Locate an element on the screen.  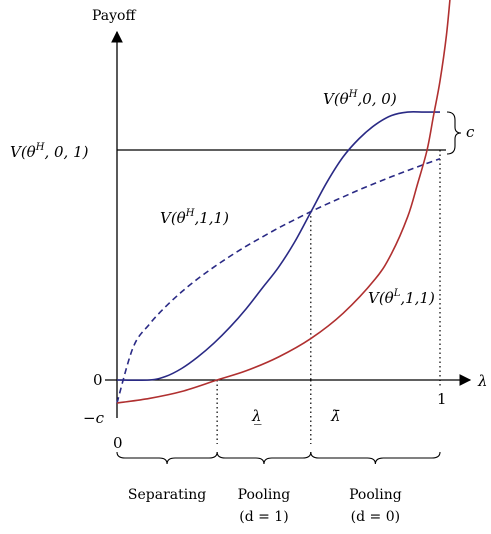
series-label-high-0-0: V(θH,0, 0) is located at coordinates (360, 98).